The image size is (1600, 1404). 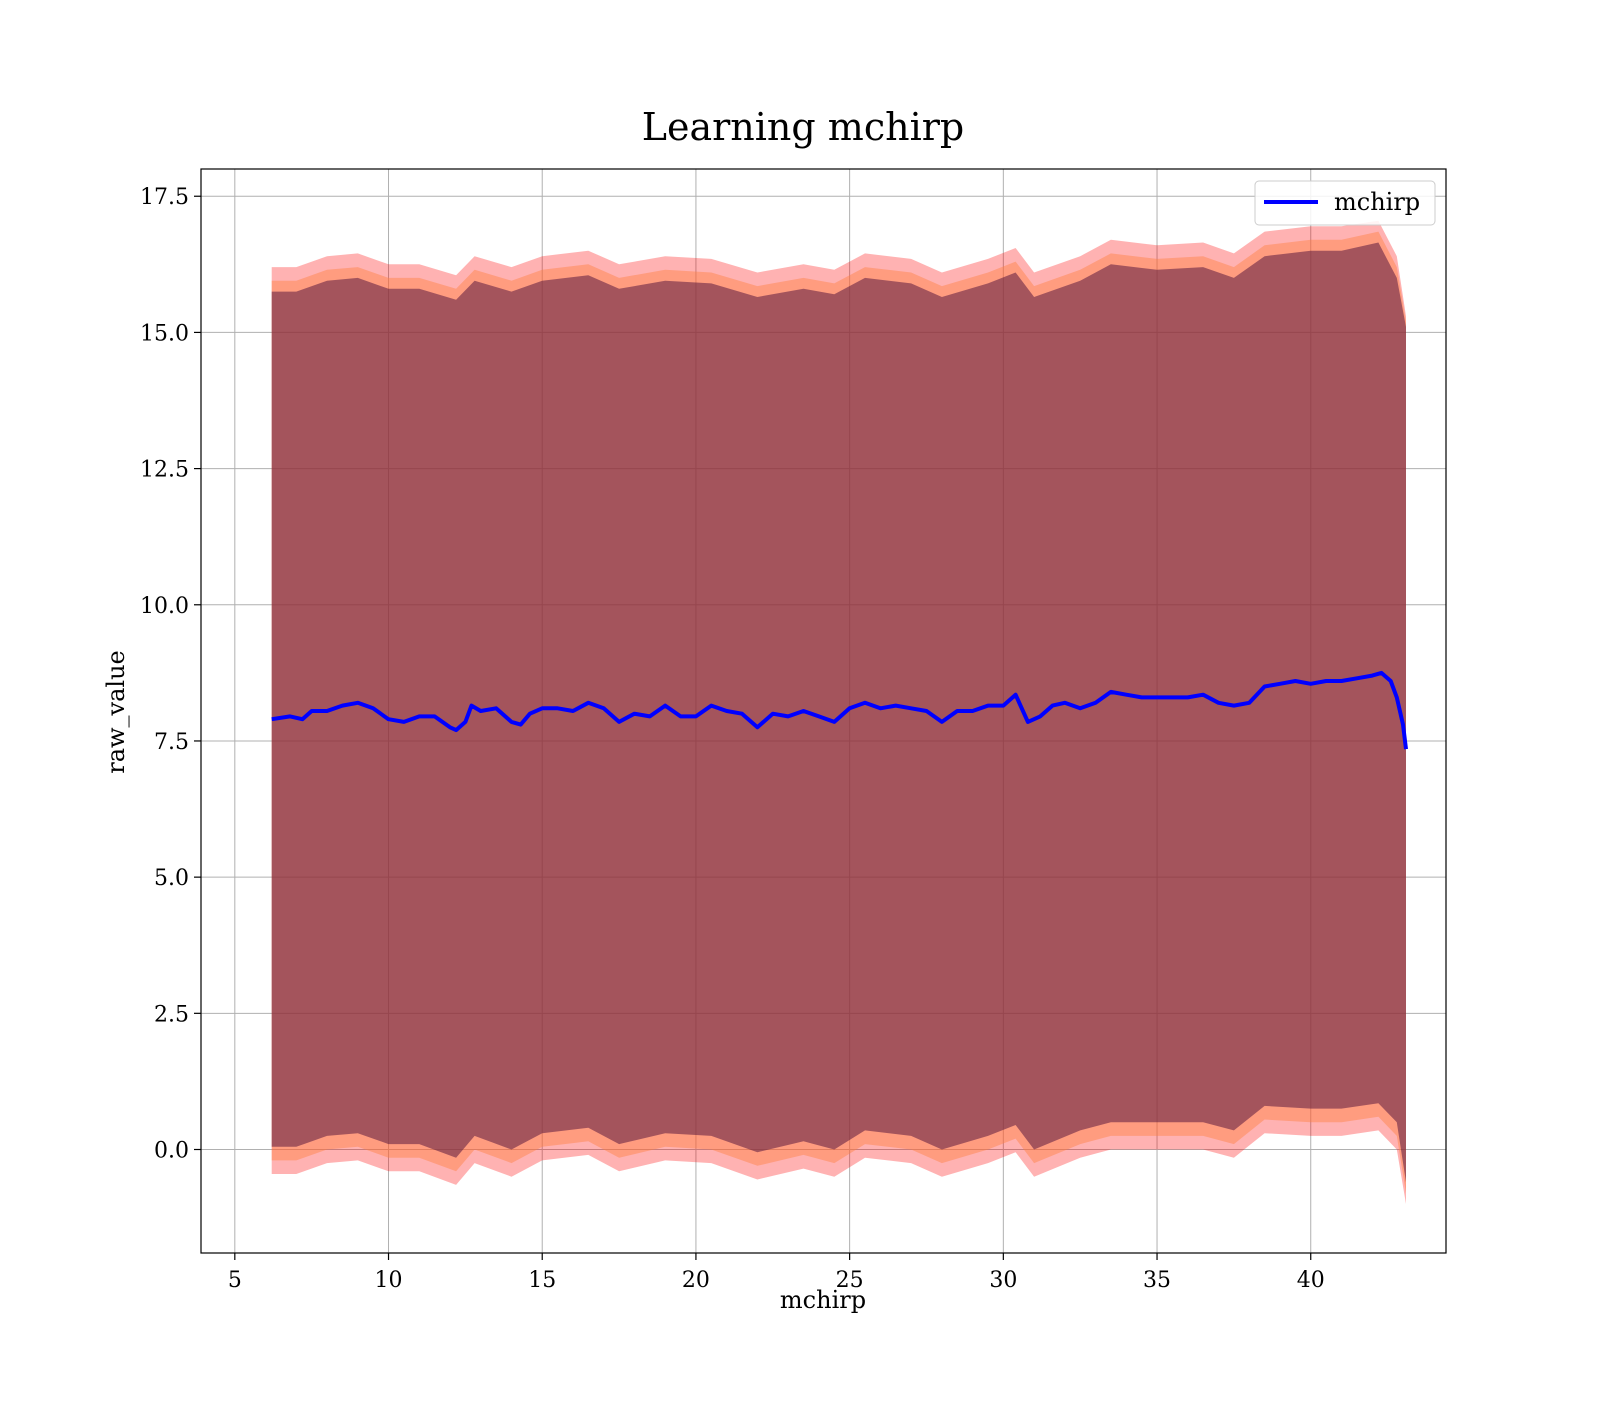 What do you see at coordinates (164, 197) in the screenshot?
I see `y-tick-label: 17.5` at bounding box center [164, 197].